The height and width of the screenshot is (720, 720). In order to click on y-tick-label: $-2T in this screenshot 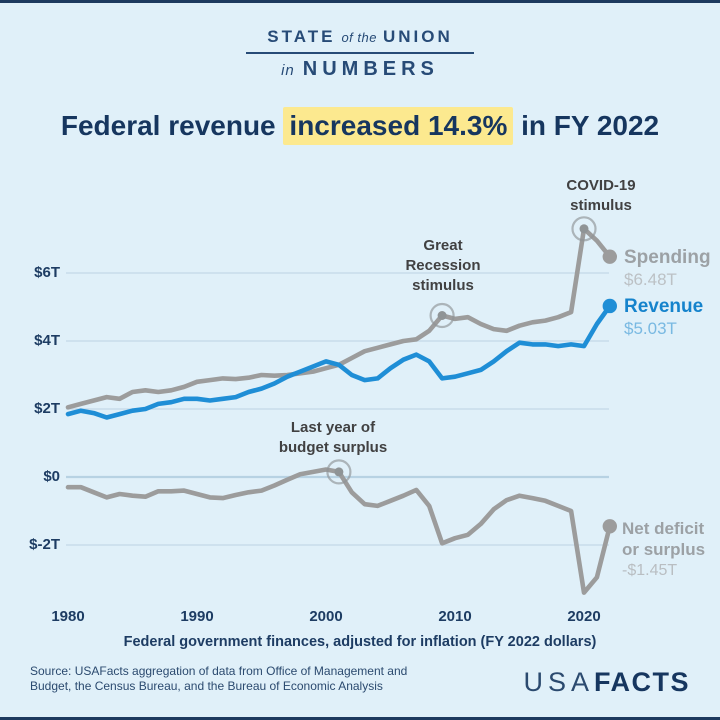, I will do `click(44, 544)`.